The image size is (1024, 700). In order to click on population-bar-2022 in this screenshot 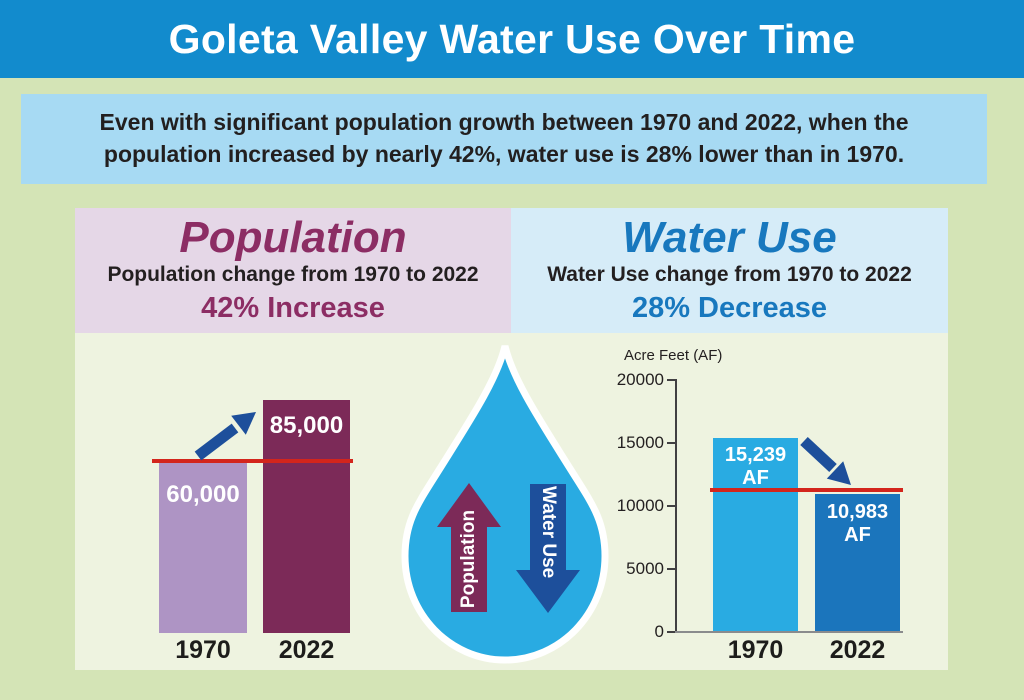, I will do `click(306, 516)`.